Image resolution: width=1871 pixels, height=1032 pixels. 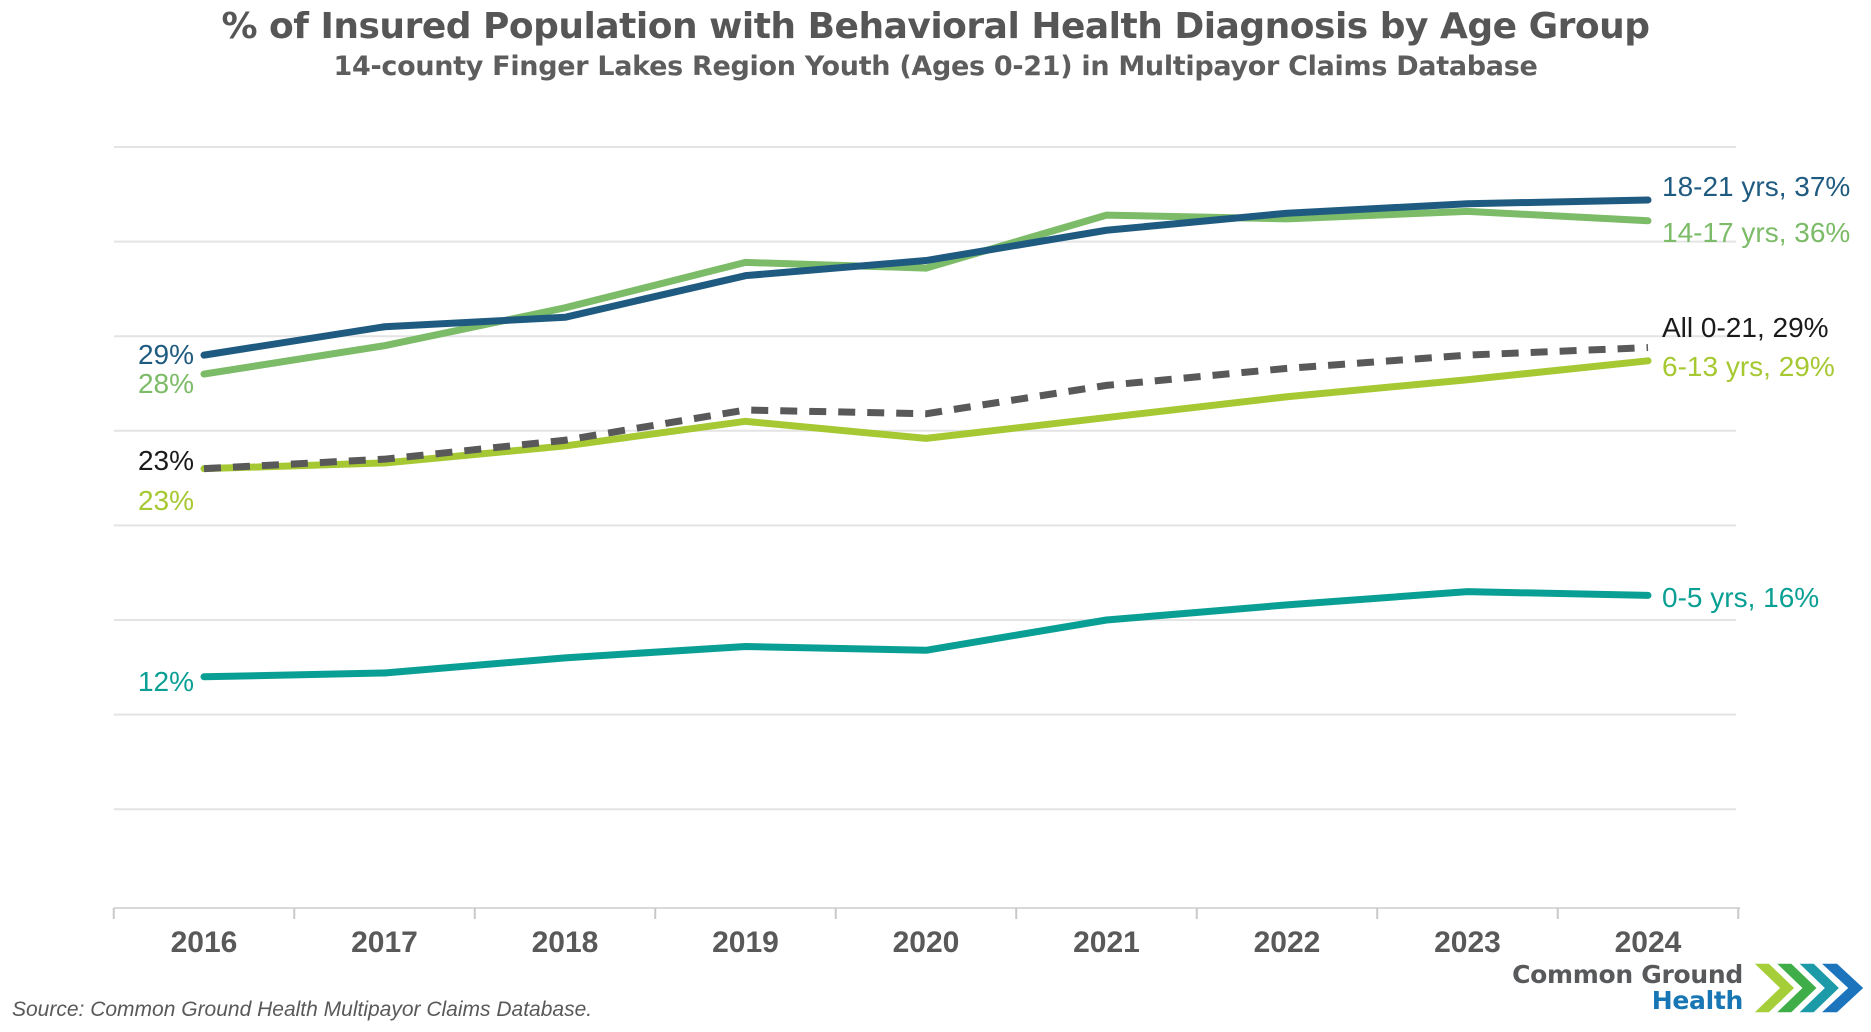 What do you see at coordinates (1287, 942) in the screenshot?
I see `x-axis-label-2022: 2022` at bounding box center [1287, 942].